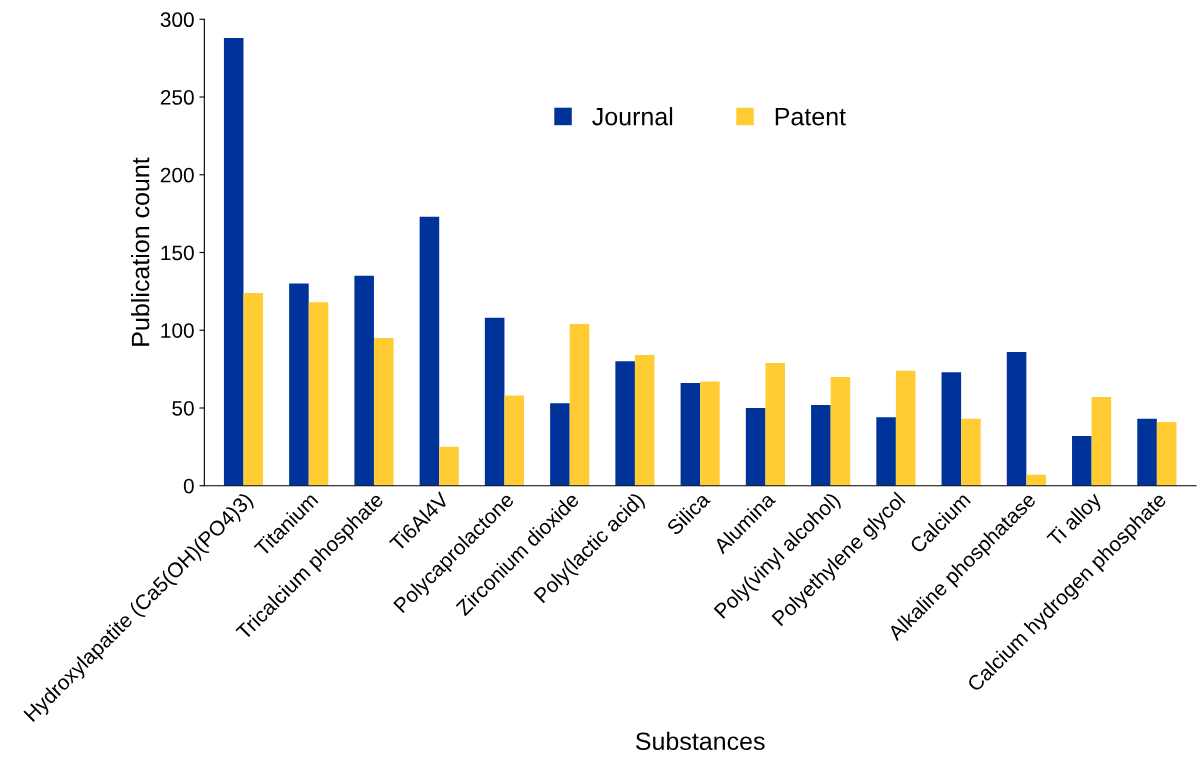  What do you see at coordinates (188, 486) in the screenshot?
I see `y-tick-label: 0` at bounding box center [188, 486].